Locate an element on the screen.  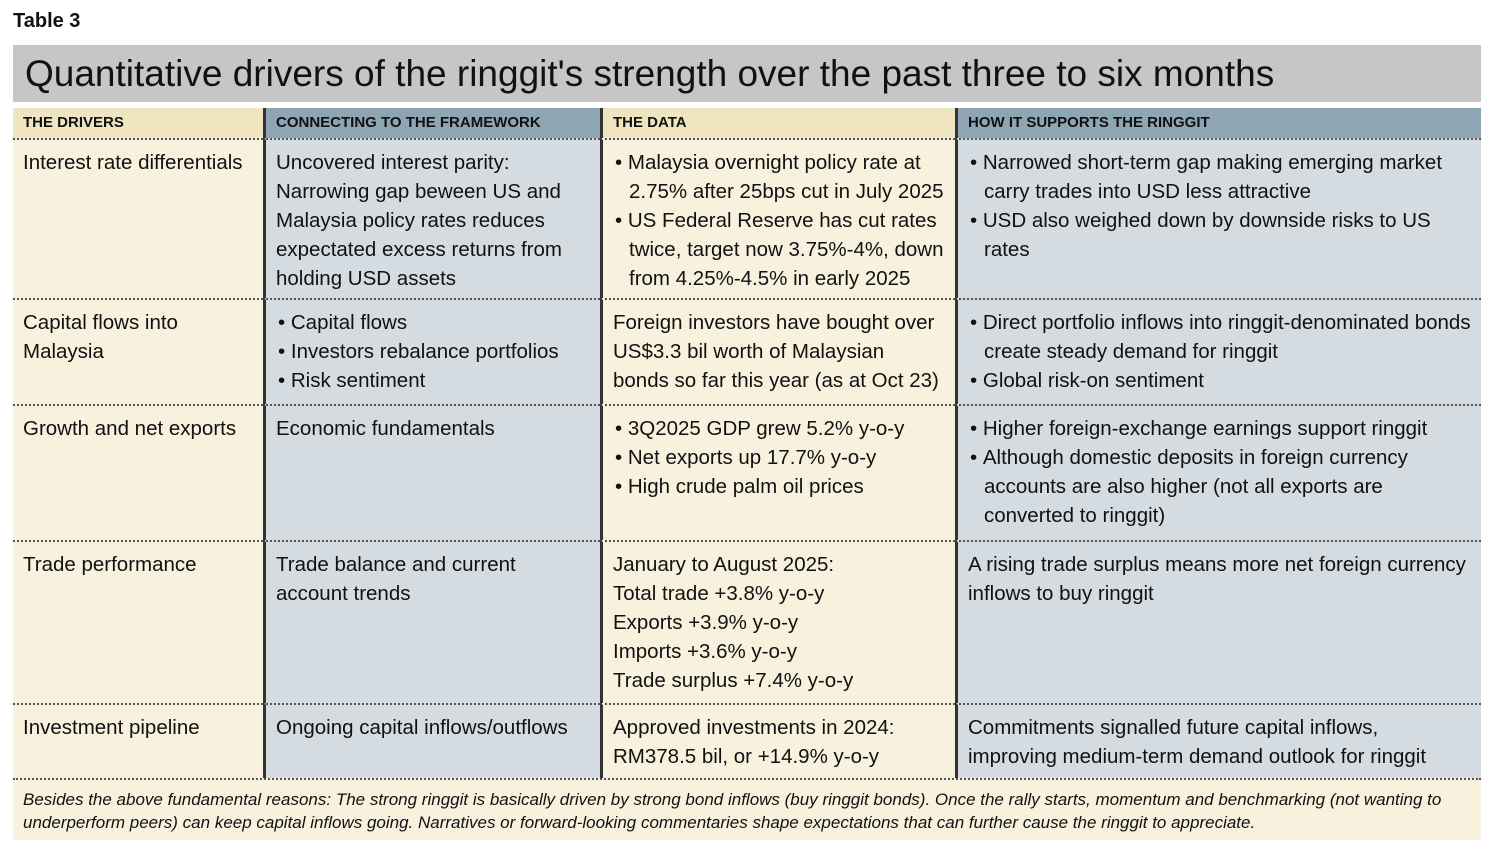
cell-text: January to August 2025: is located at coordinates (724, 564).